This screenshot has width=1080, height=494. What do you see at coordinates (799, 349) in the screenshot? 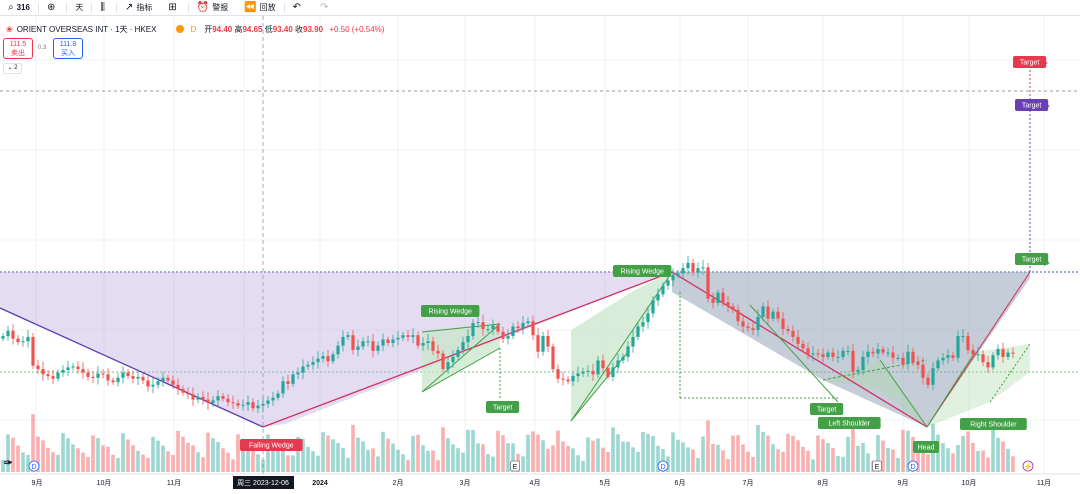
I see `descending-neckline` at bounding box center [799, 349].